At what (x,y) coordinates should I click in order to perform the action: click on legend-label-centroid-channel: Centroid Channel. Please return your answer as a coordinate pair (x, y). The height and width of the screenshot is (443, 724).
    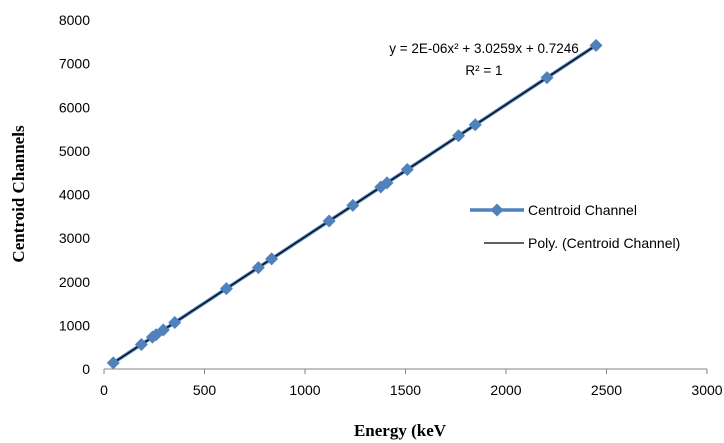
    Looking at the image, I should click on (582, 210).